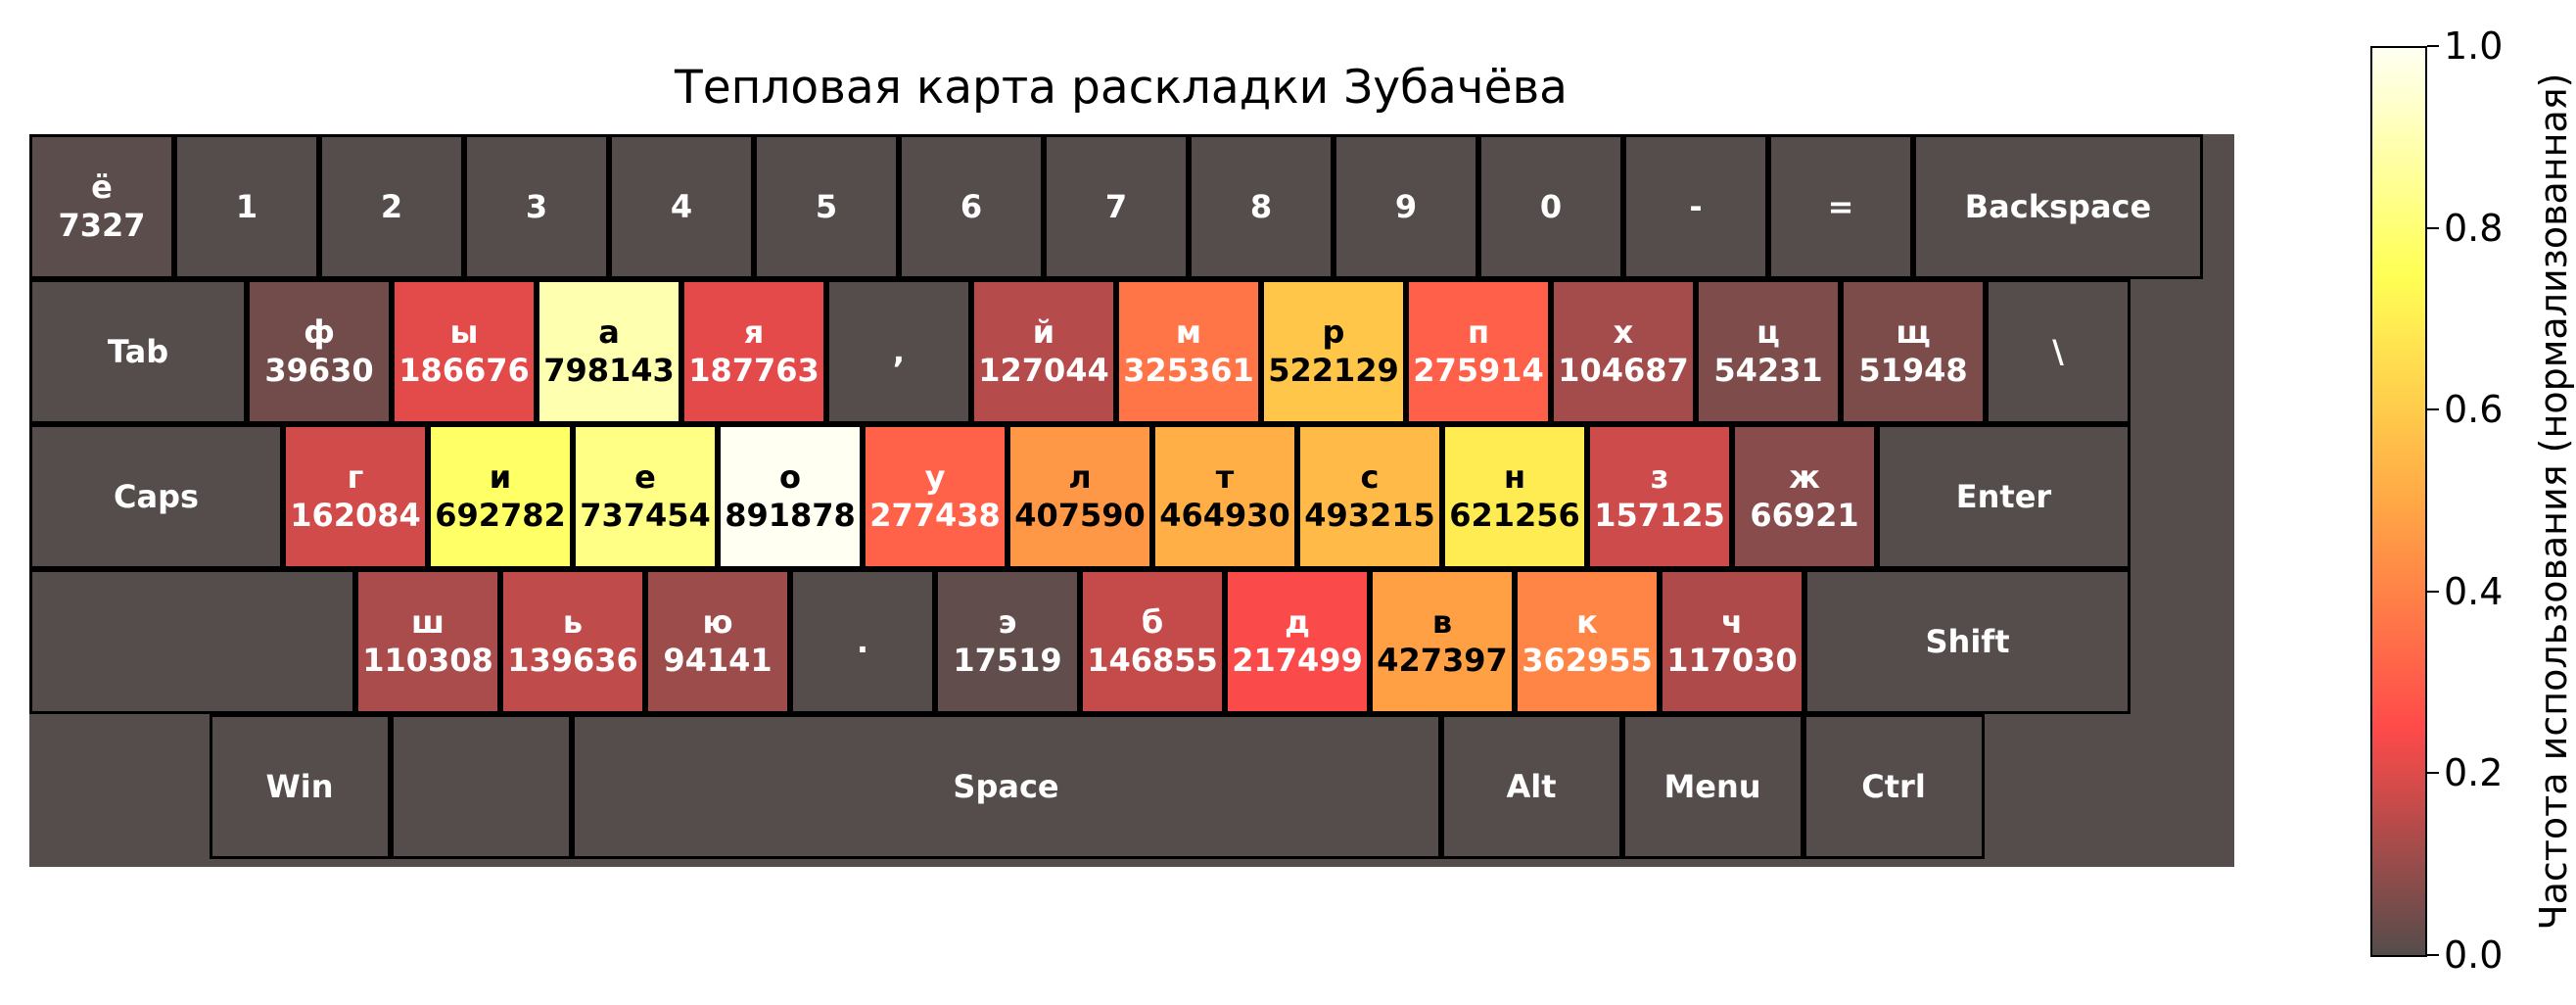 The width and height of the screenshot is (2576, 1005). I want to click on key-Enter: Enter, so click(2004, 497).